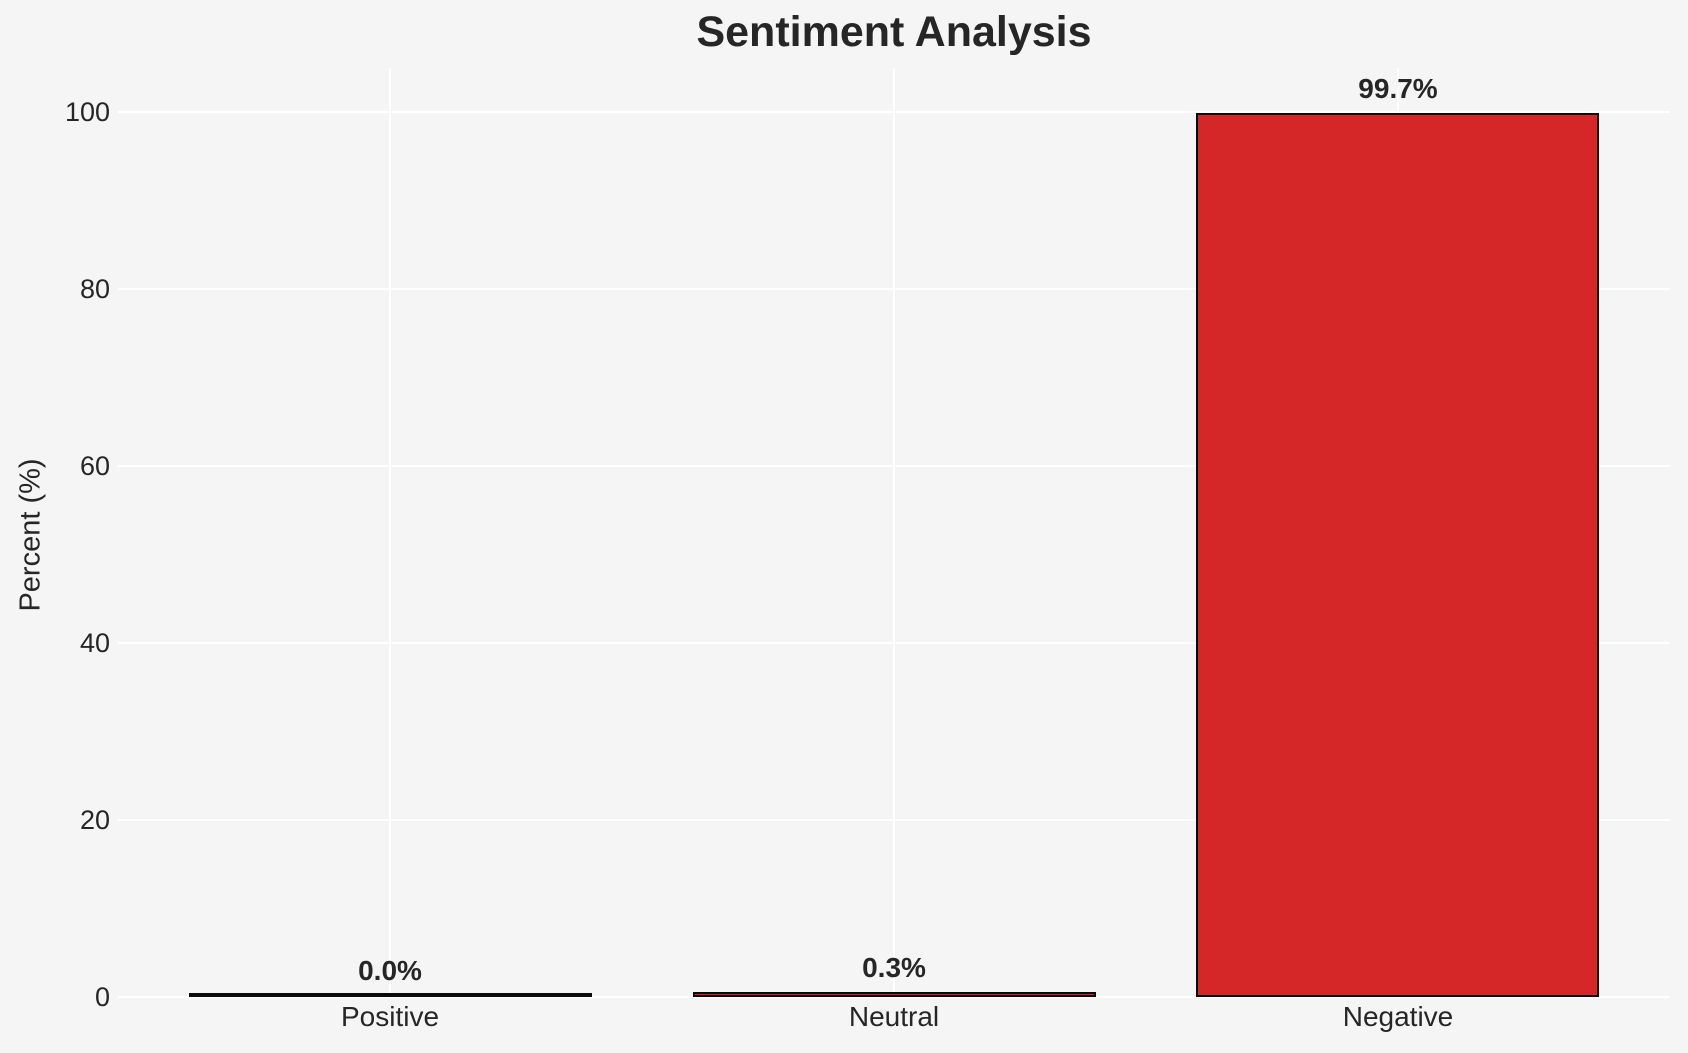 The height and width of the screenshot is (1053, 1688). What do you see at coordinates (894, 1016) in the screenshot?
I see `x-tick-label-neutral: Neutral` at bounding box center [894, 1016].